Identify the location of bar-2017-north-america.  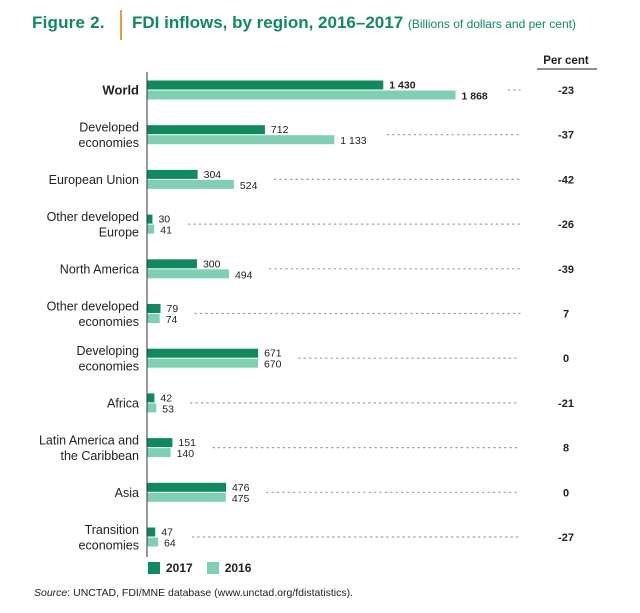
(172, 264).